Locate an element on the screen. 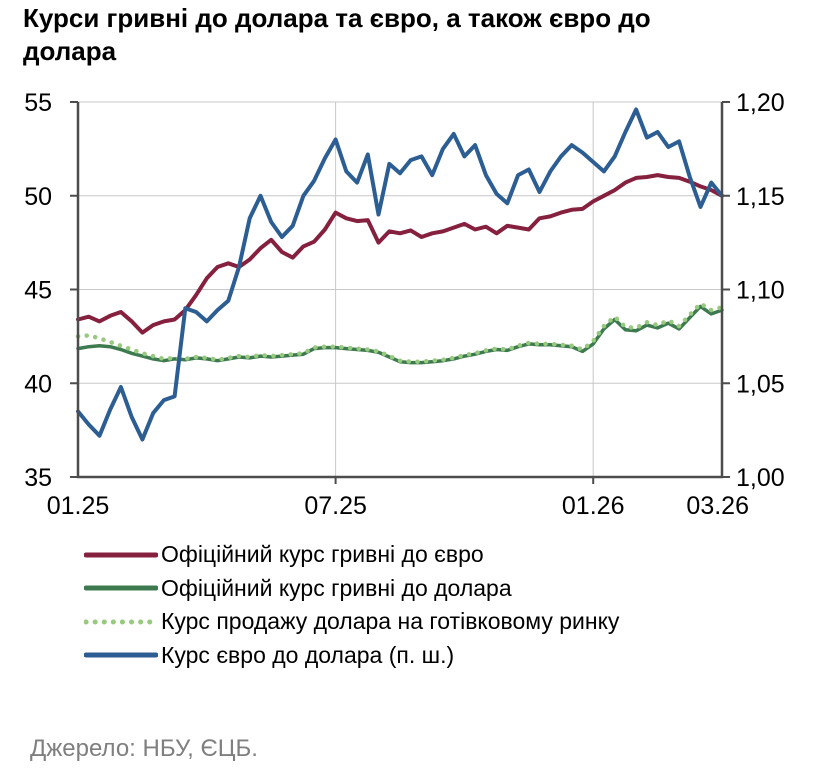 The height and width of the screenshot is (774, 822). series-line-uah-usd-official is located at coordinates (400, 334).